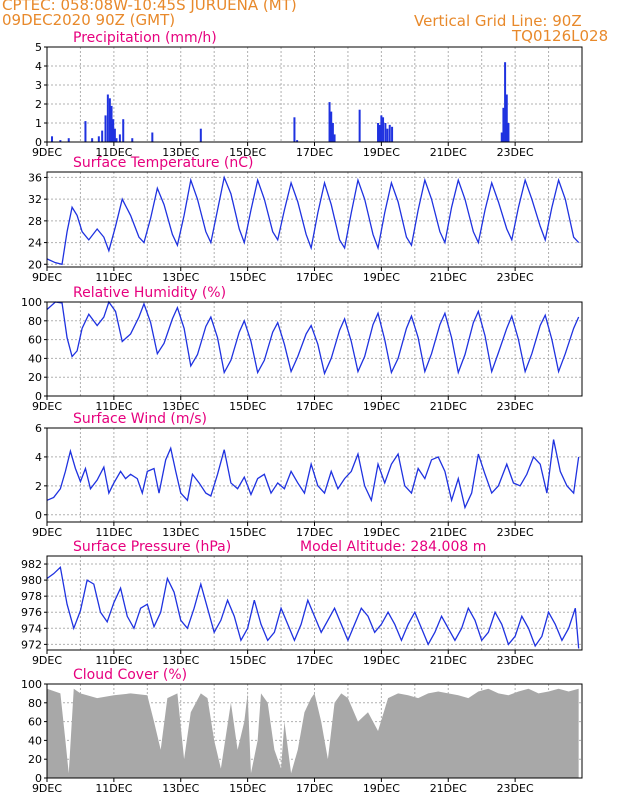 The image size is (618, 800). What do you see at coordinates (35, 377) in the screenshot?
I see `rh-ytick-label: 20` at bounding box center [35, 377].